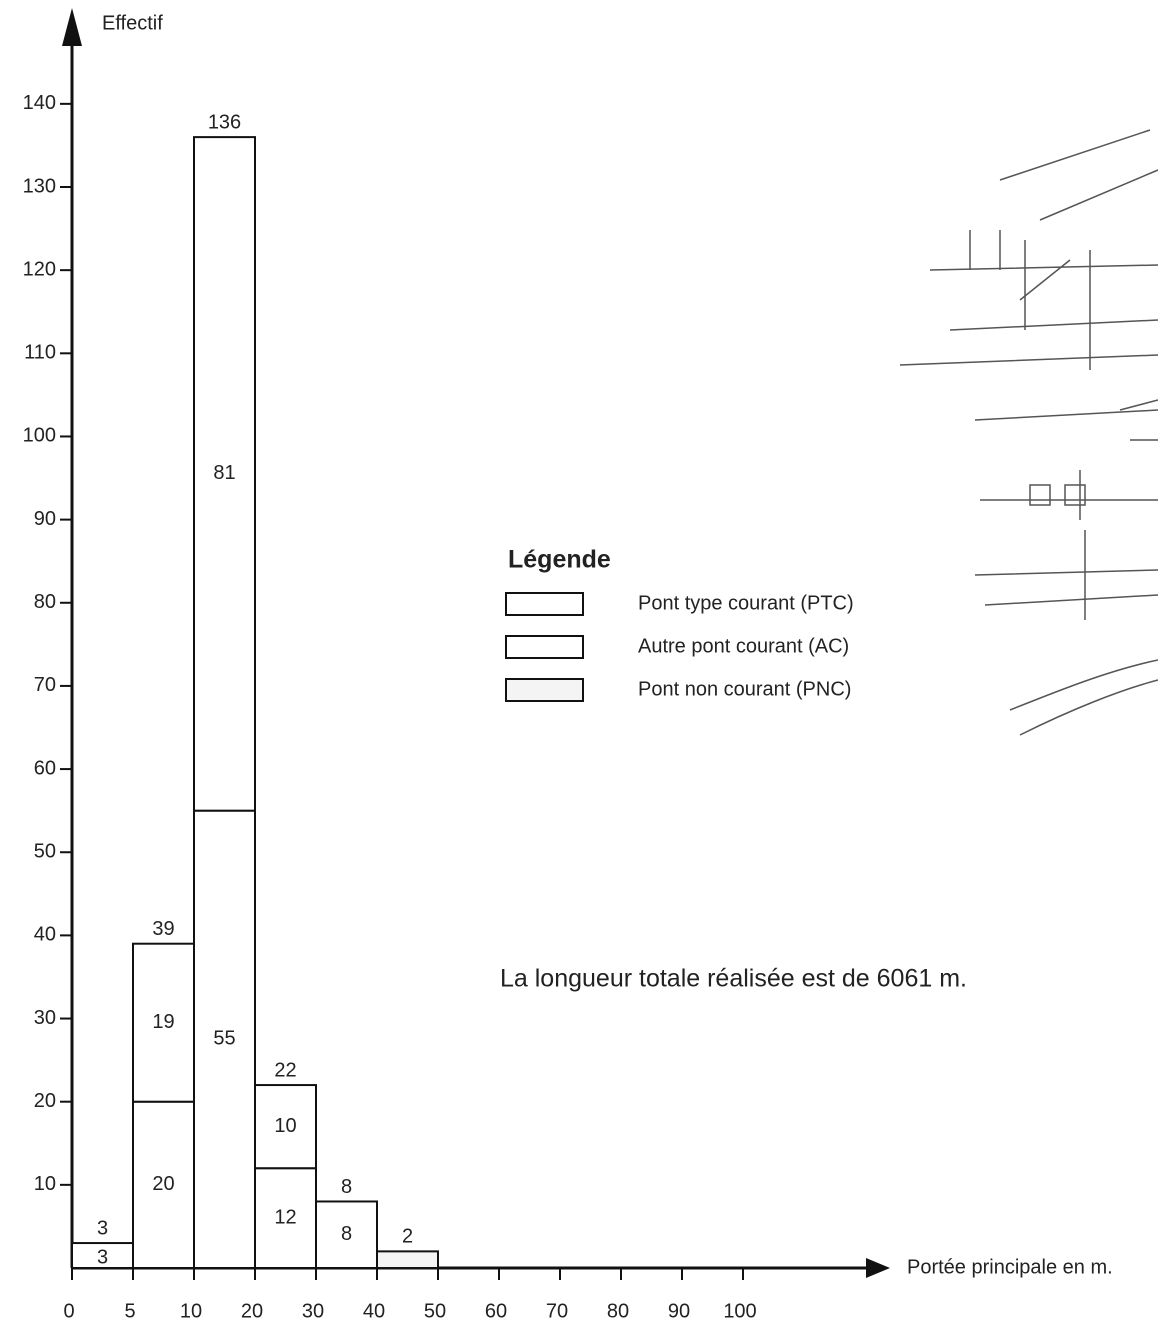 This screenshot has height=1325, width=1158. Describe the element at coordinates (878, 1268) in the screenshot. I see `x-axis-arrow` at that location.